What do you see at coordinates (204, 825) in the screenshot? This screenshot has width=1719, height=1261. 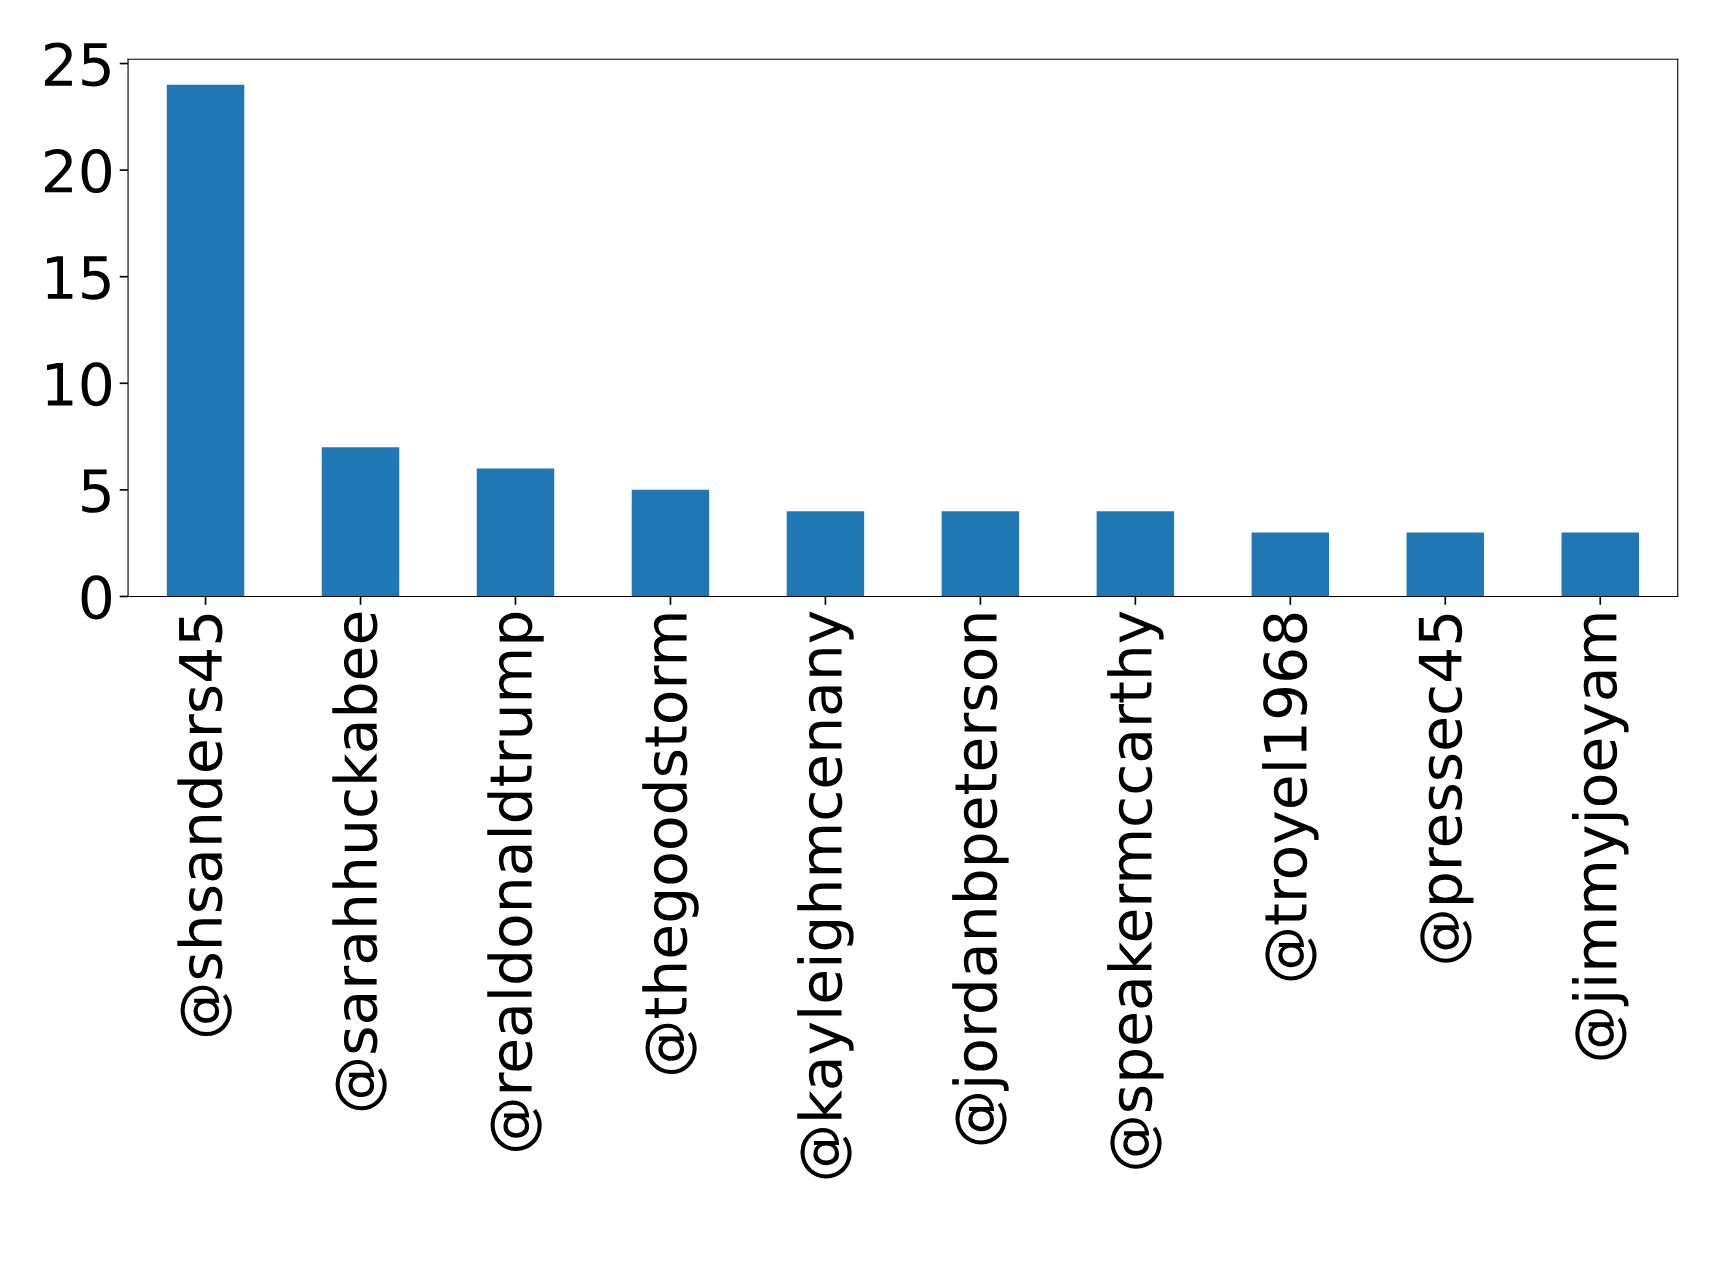 I see `x-tick-label: @shsanders45` at bounding box center [204, 825].